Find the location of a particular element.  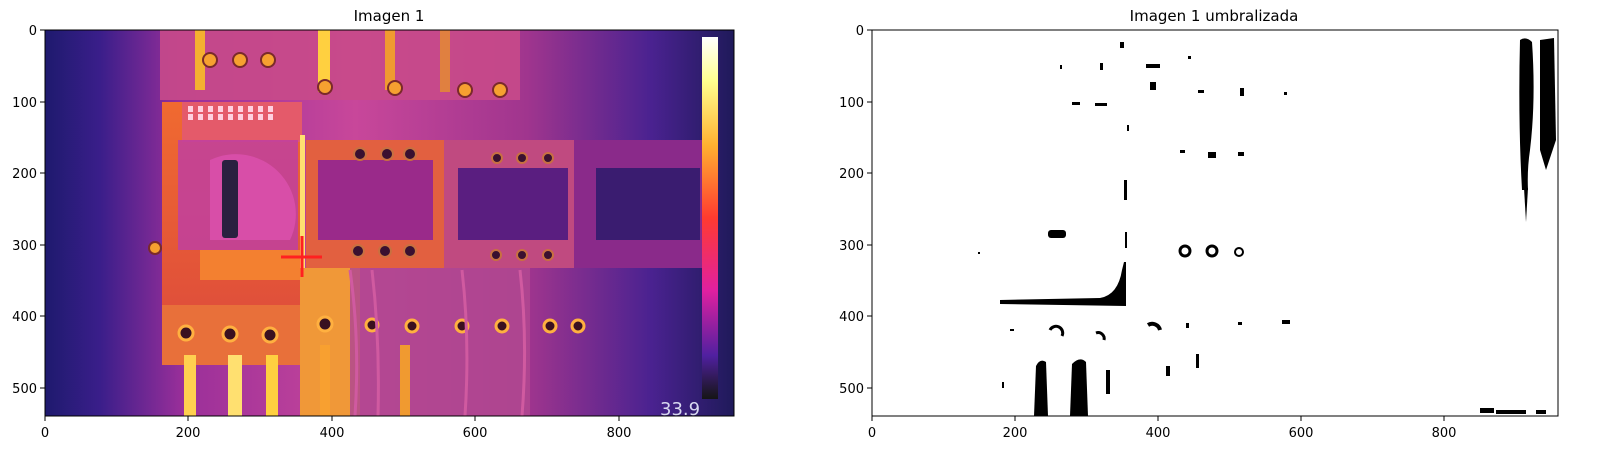

crosshair-marker is located at coordinates (301, 256).